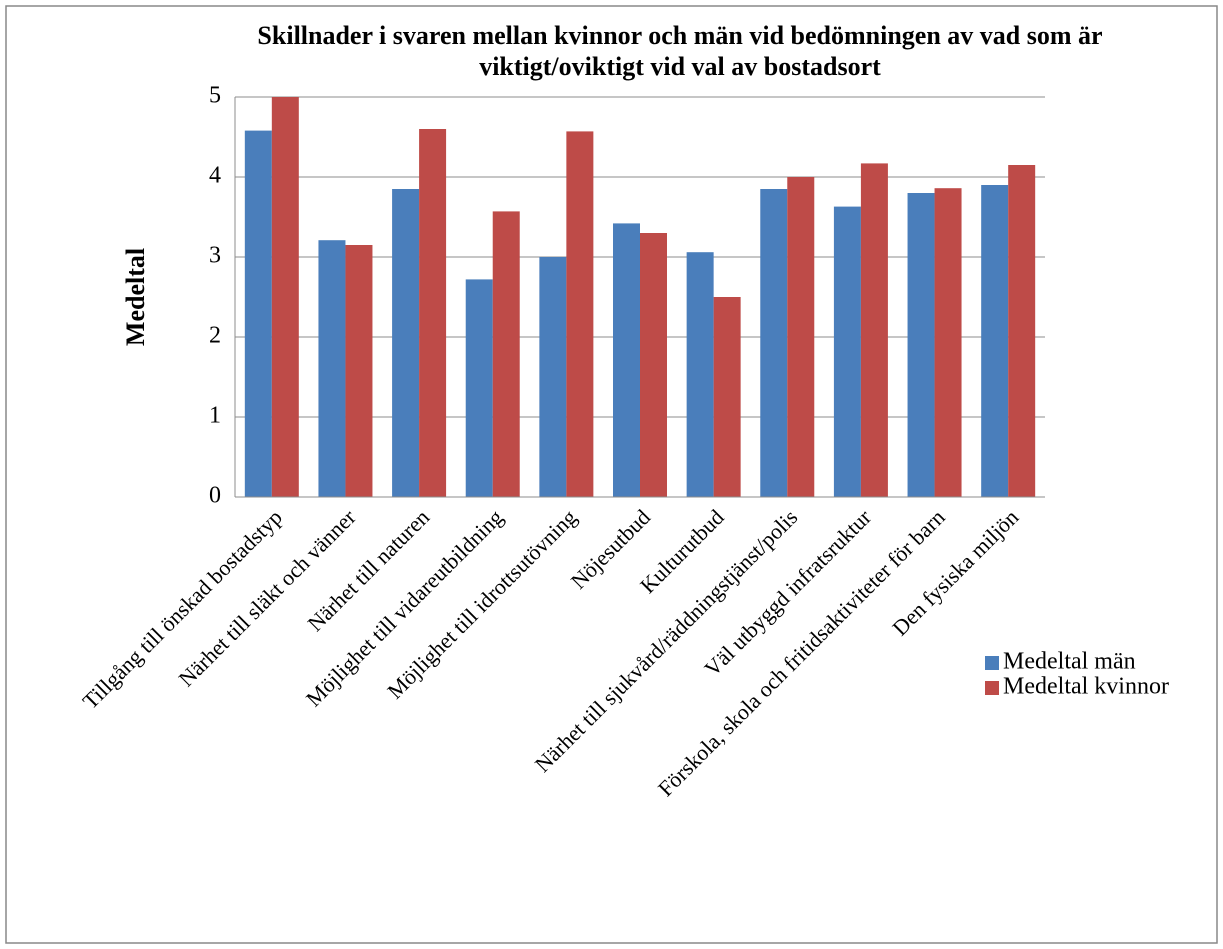 The width and height of the screenshot is (1223, 949). Describe the element at coordinates (215, 416) in the screenshot. I see `y-tick-label: 1` at that location.